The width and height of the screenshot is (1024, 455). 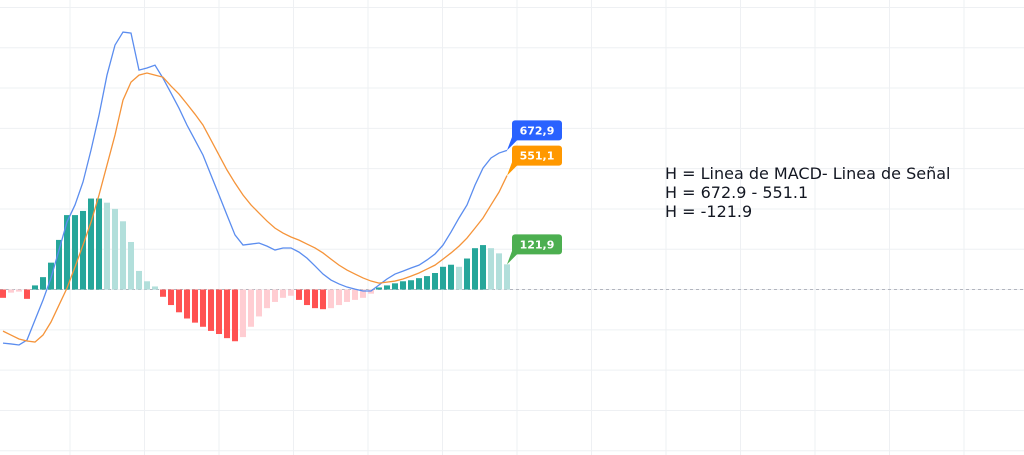 I want to click on value-label: 121,9, so click(x=534, y=249).